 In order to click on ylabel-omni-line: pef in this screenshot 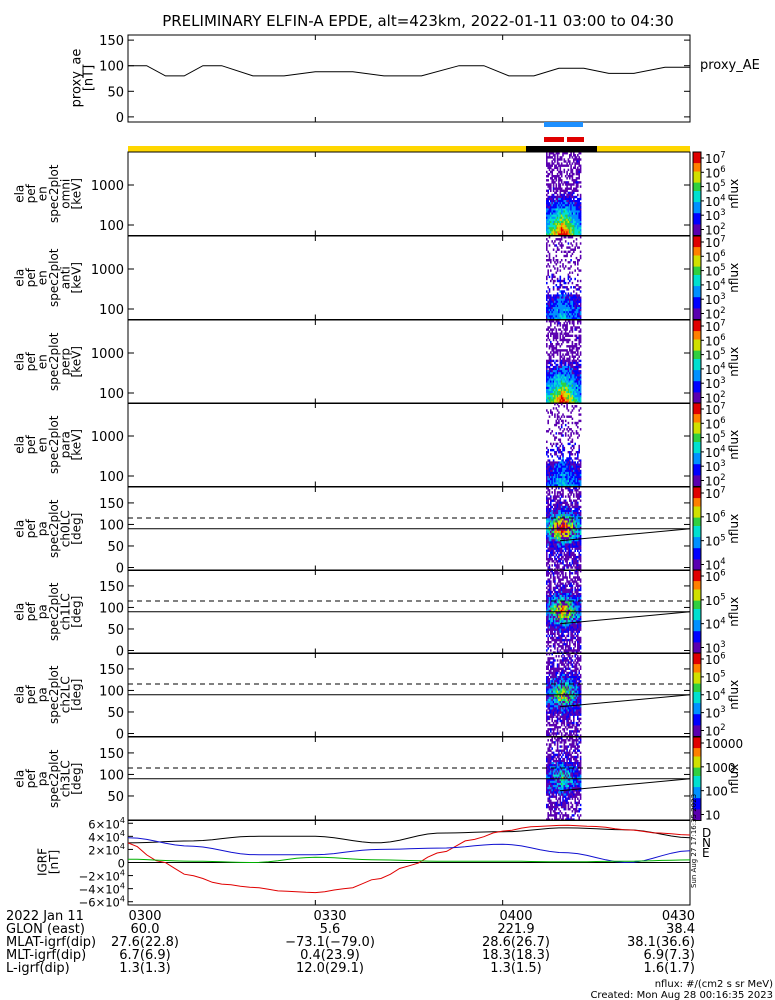, I will do `click(31, 193)`.